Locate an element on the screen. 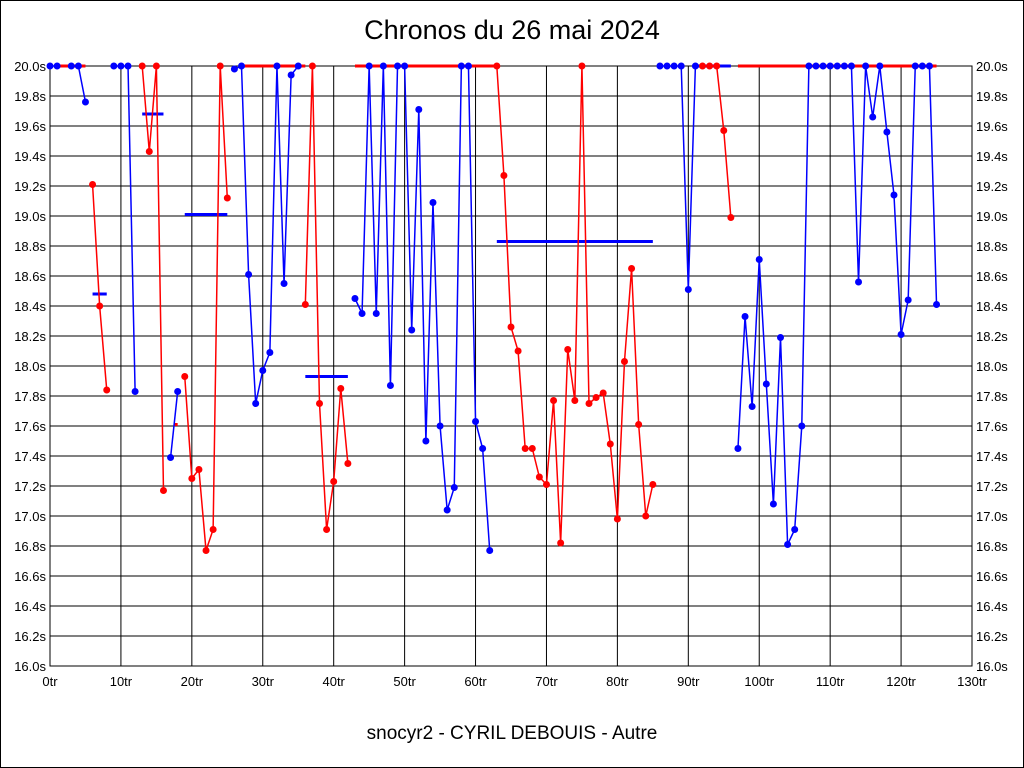 The width and height of the screenshot is (1024, 768). y-tick-label-right: 16.6s is located at coordinates (992, 576).